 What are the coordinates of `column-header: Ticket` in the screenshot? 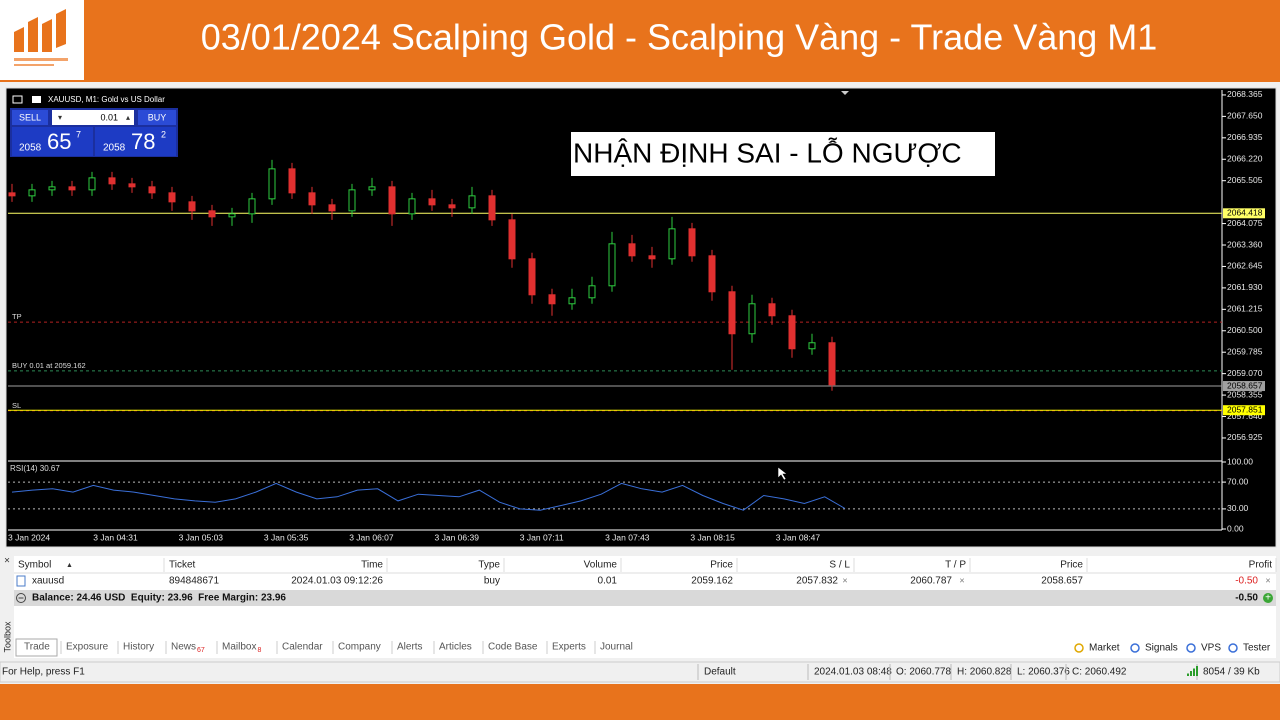 It's located at (182, 565).